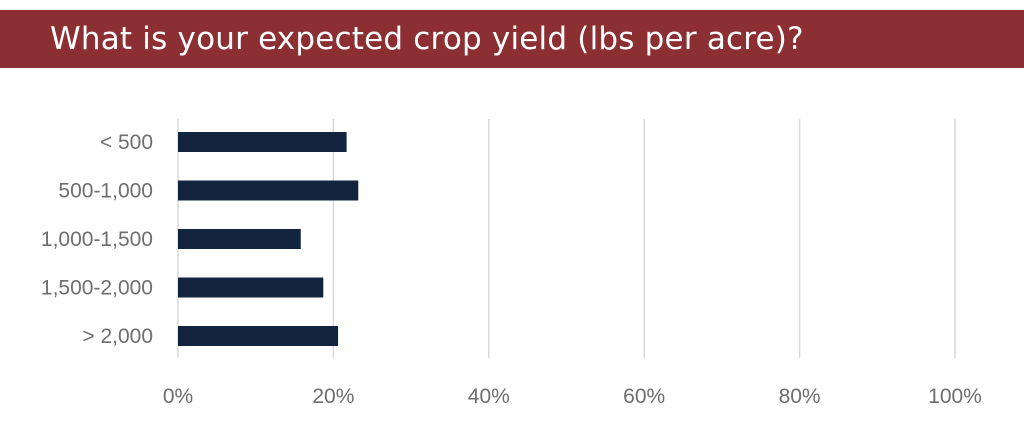  Describe the element at coordinates (800, 396) in the screenshot. I see `x-tick-label: 80%` at that location.